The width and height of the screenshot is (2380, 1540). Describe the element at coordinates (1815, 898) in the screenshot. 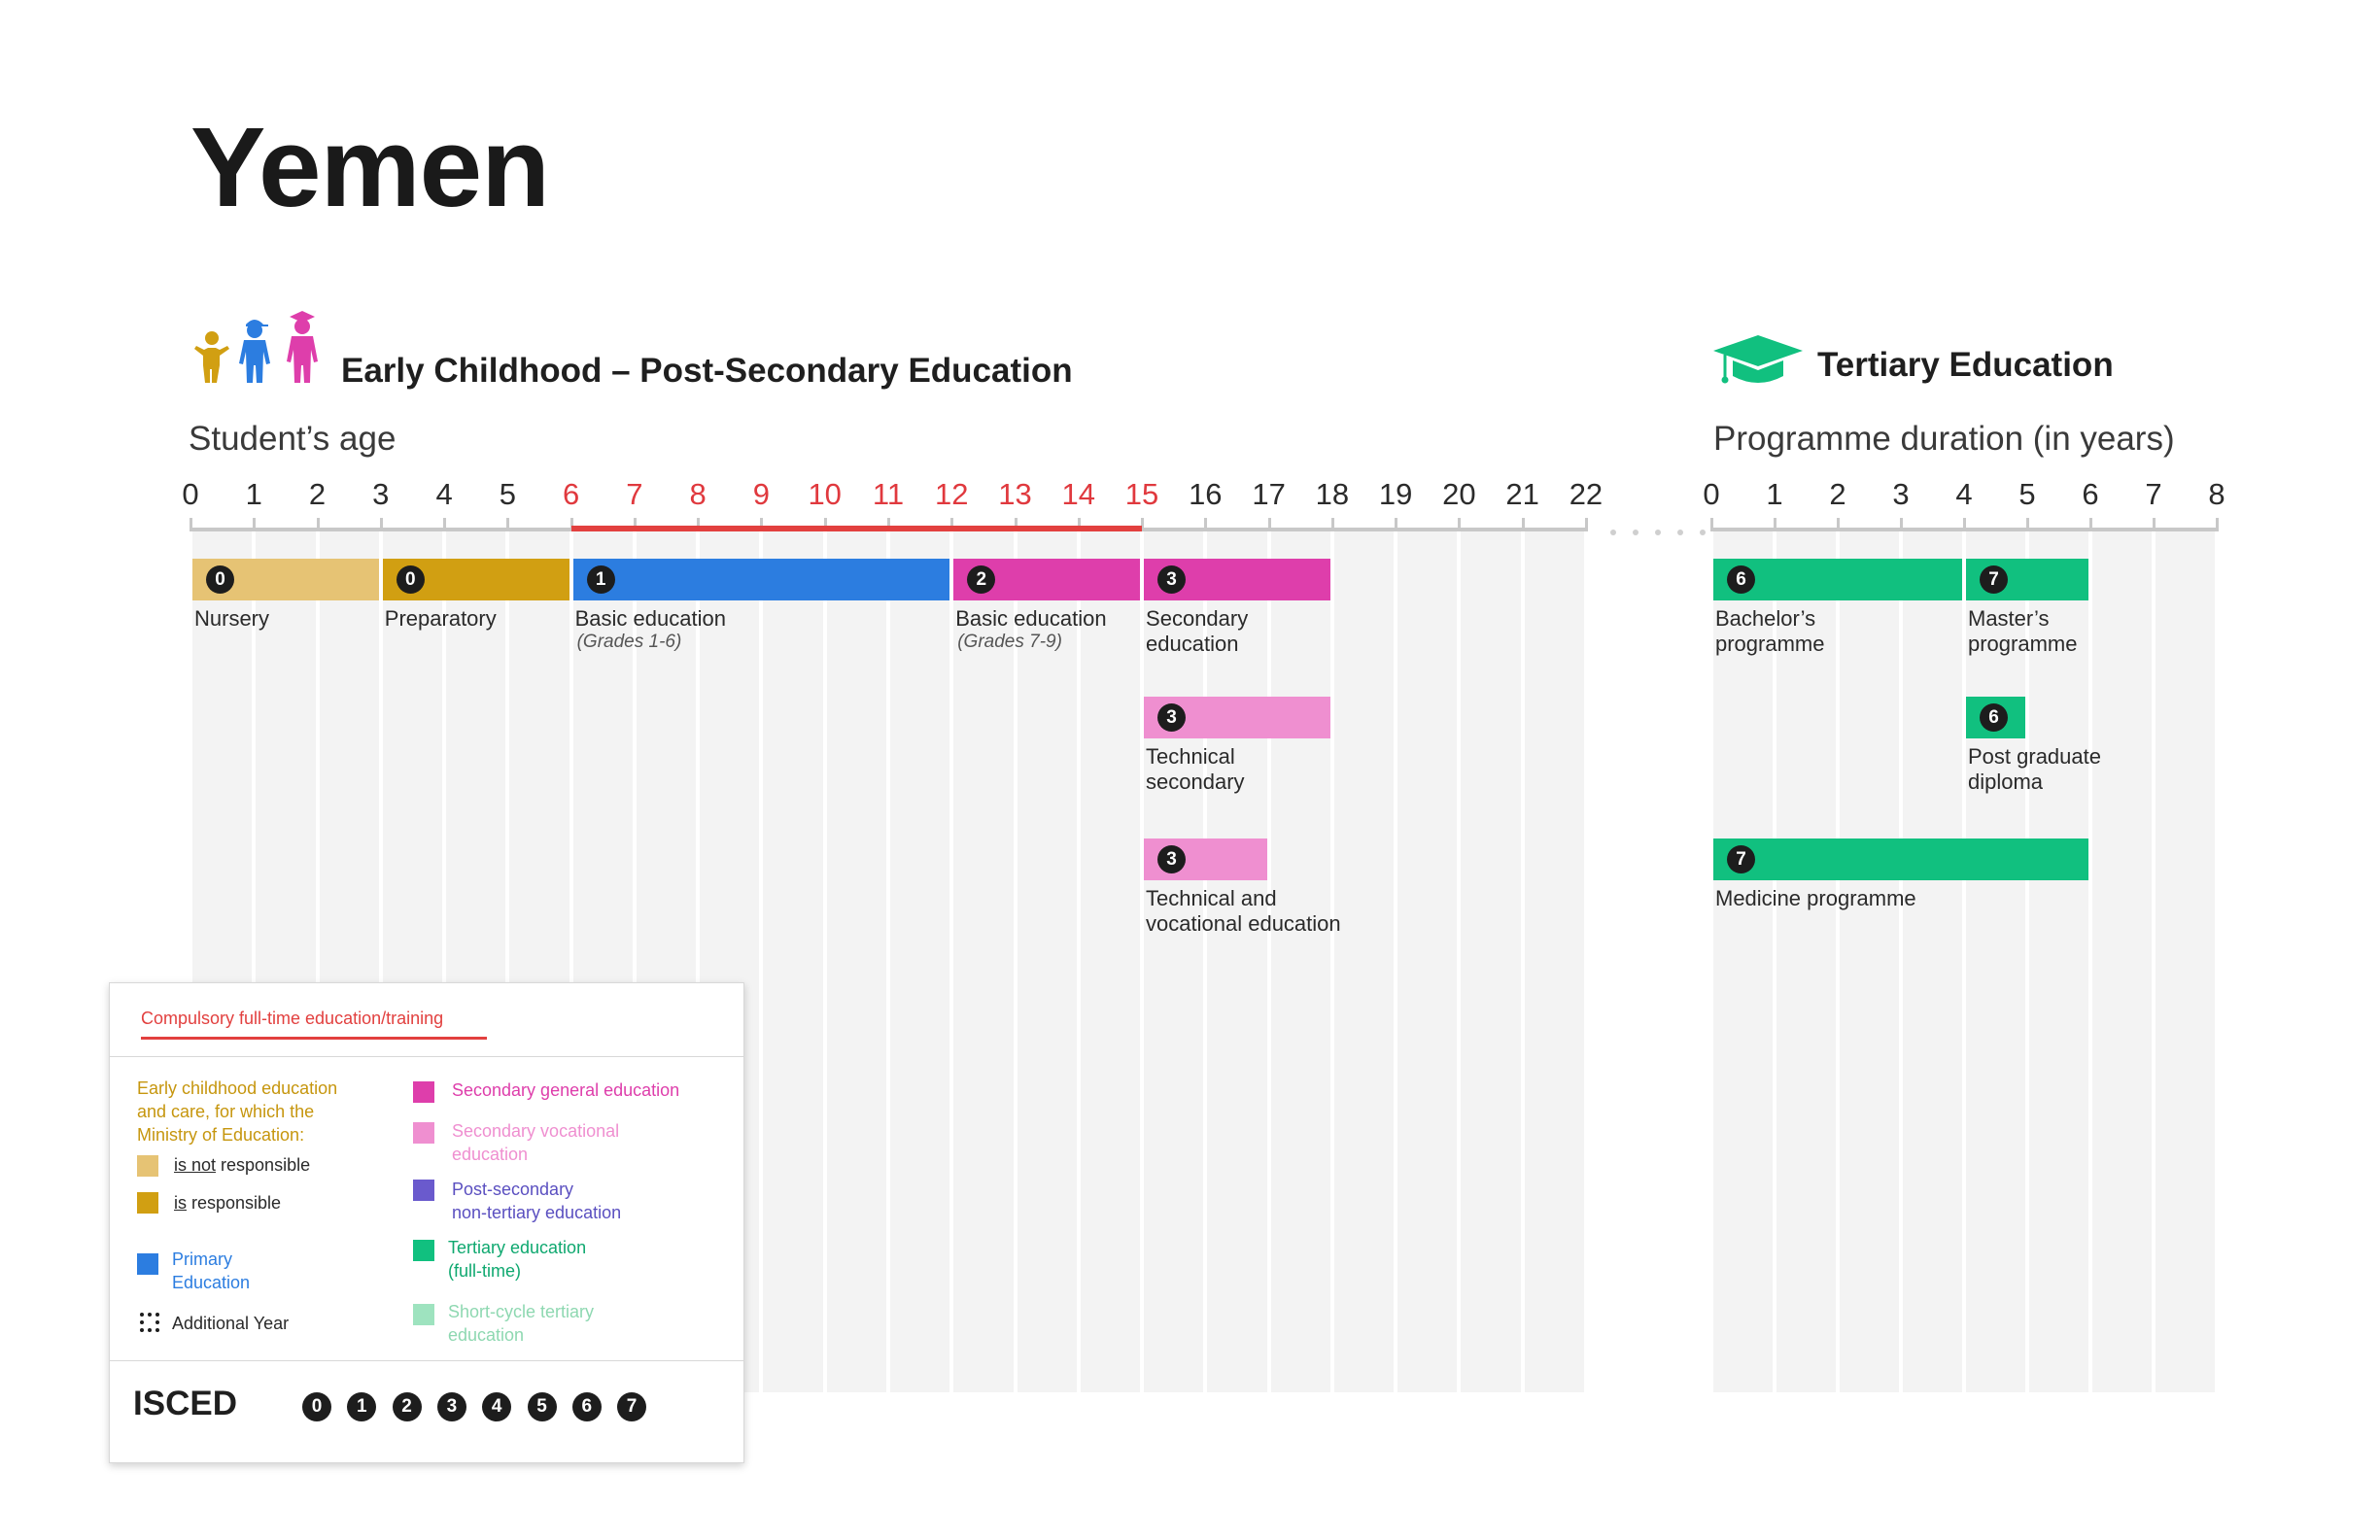

I see `programme-label: Medicine programme` at that location.